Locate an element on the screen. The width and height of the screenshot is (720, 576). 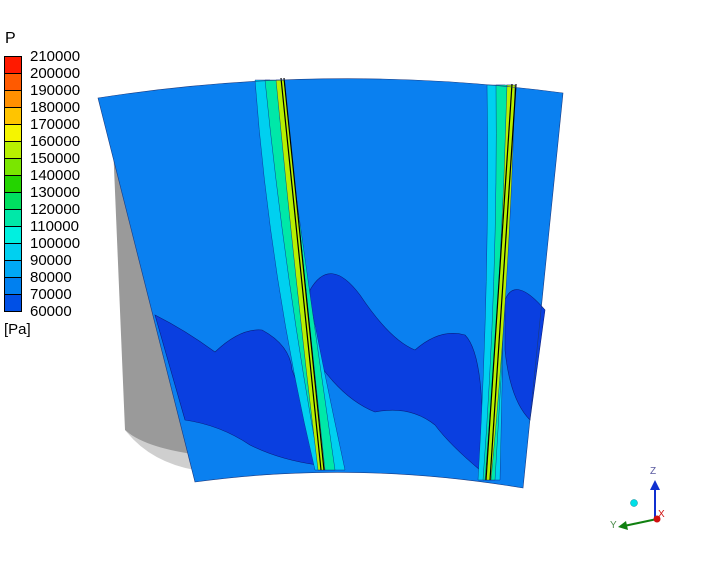
legend-tick-label: 180000 is located at coordinates (55, 107).